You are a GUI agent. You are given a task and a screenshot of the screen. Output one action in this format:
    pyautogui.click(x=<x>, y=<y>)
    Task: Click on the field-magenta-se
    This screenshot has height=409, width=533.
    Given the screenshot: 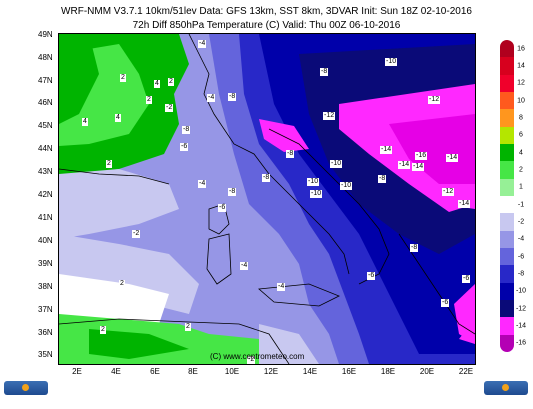 What is the action you would take?
    pyautogui.click(x=464, y=314)
    